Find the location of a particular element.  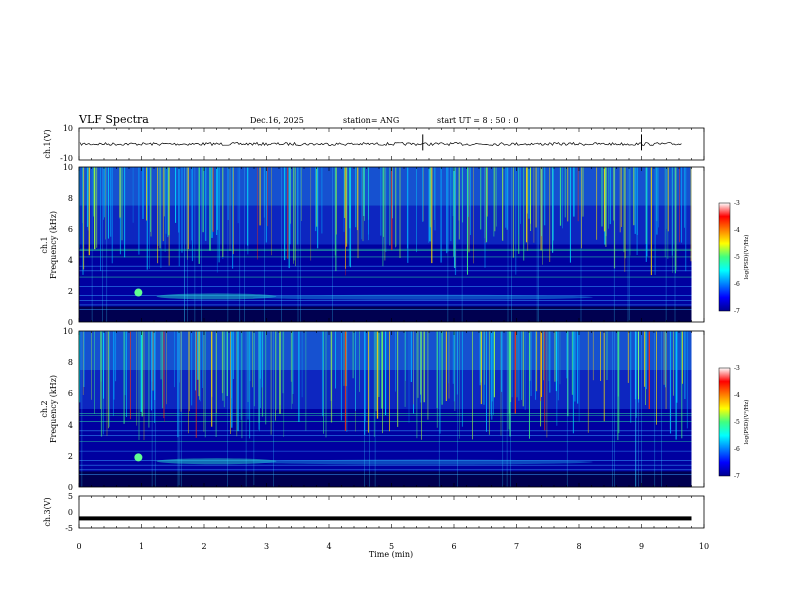

ch2-colorbar-label: log(PSD)(V²/Hz) is located at coordinates (746, 422).